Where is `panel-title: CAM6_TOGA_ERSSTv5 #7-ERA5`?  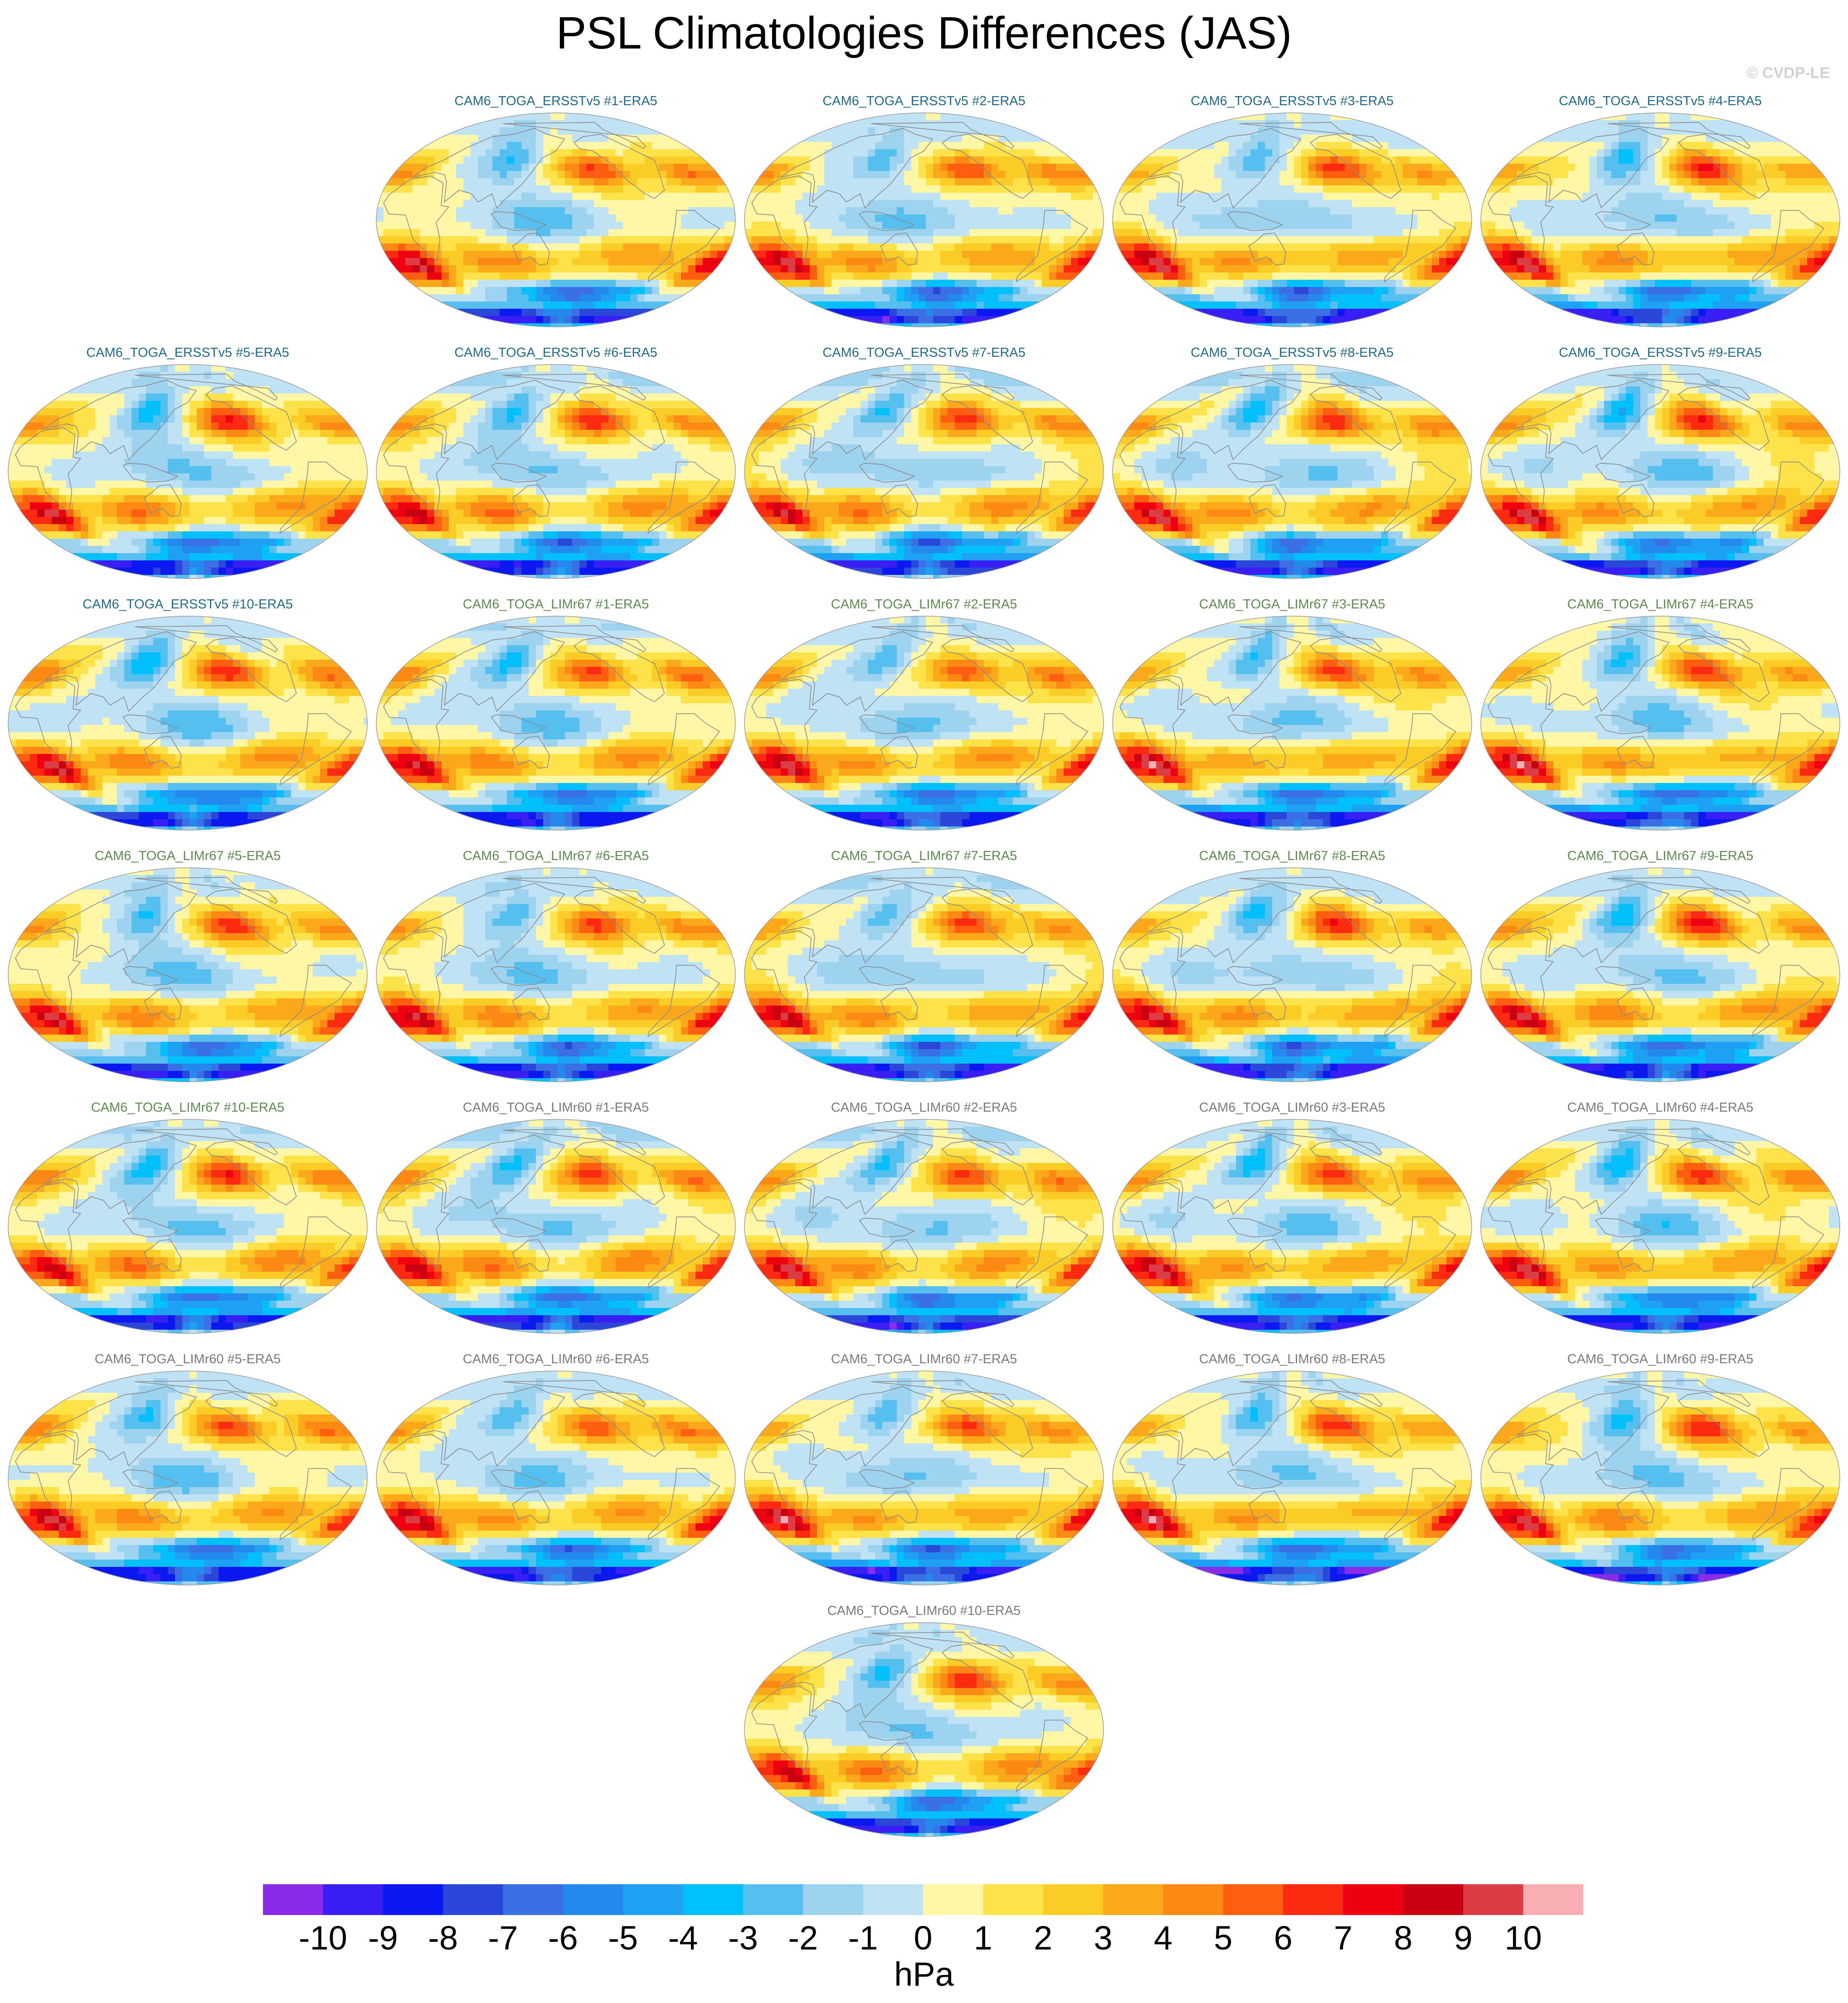
panel-title: CAM6_TOGA_ERSSTv5 #7-ERA5 is located at coordinates (924, 353).